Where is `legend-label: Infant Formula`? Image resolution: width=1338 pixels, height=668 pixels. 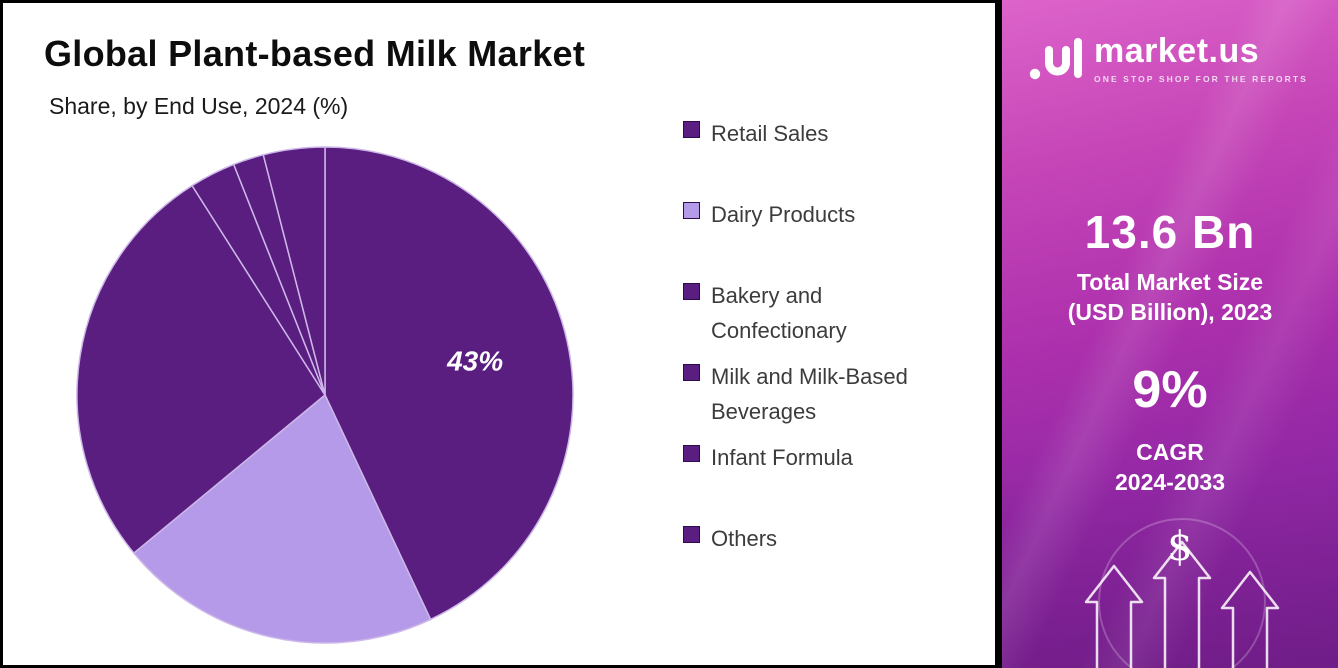 legend-label: Infant Formula is located at coordinates (782, 457).